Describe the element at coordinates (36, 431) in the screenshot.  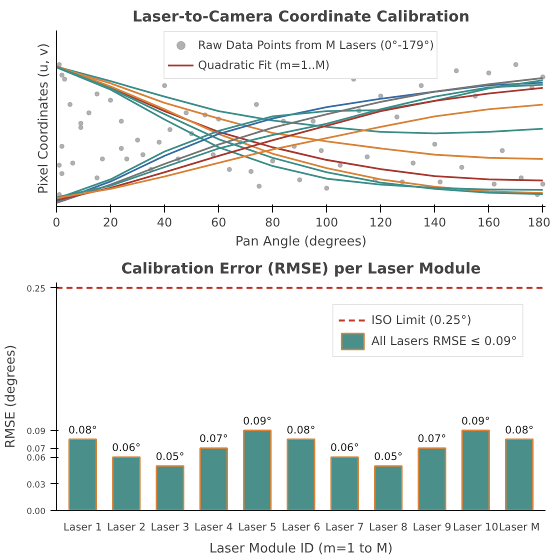
I see `y-tick-label: 0.09` at that location.